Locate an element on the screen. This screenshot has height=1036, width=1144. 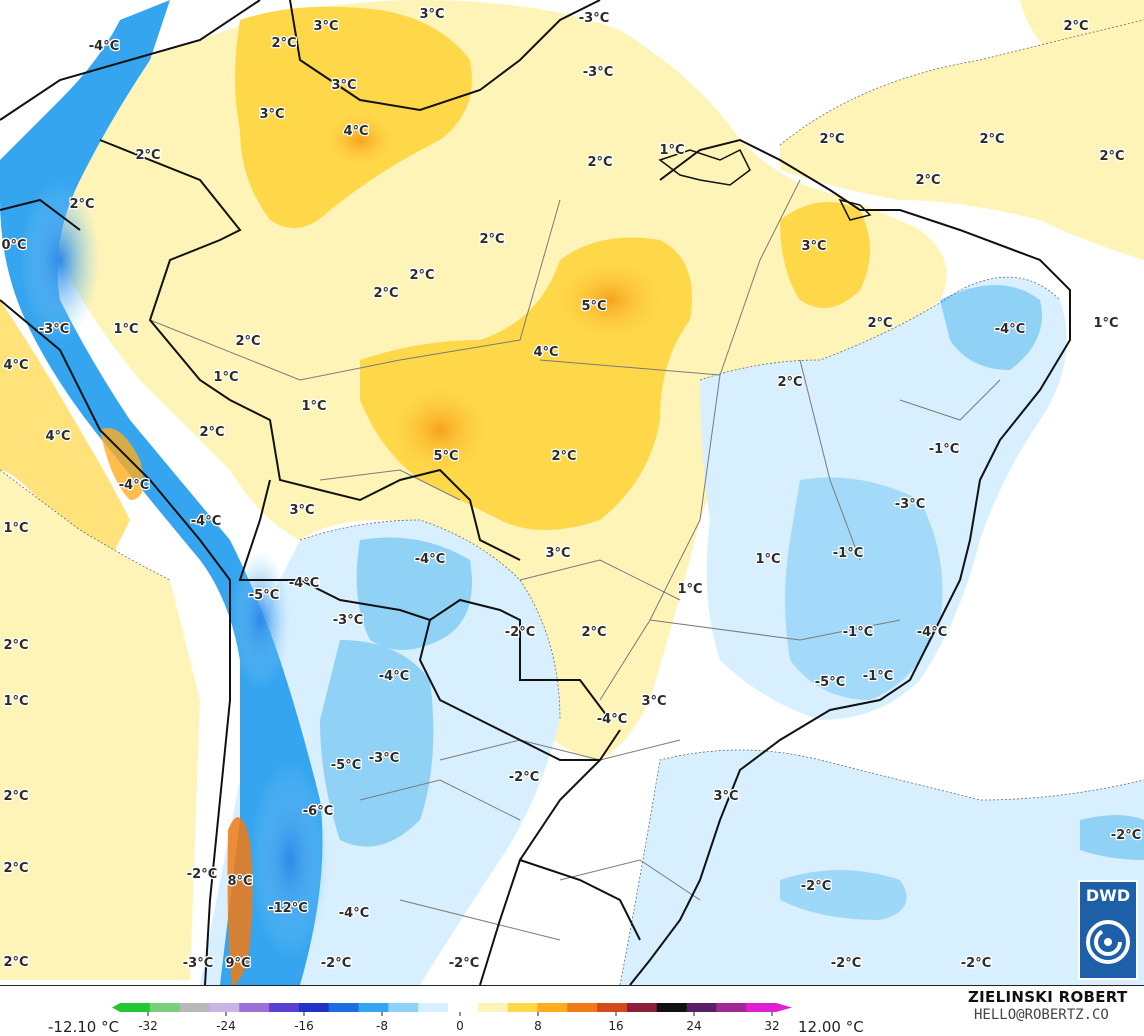
color-scale-arrow-right is located at coordinates (784, 1007).